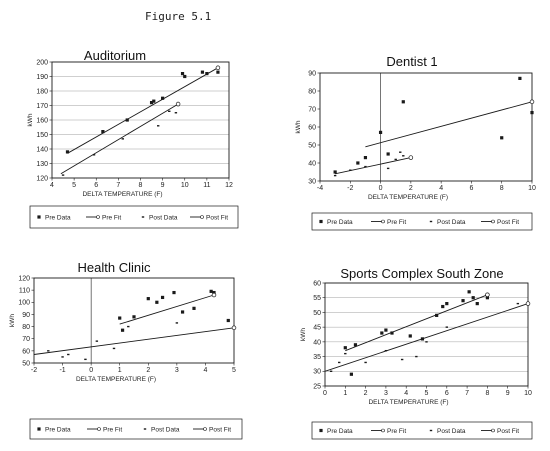  I want to click on x-tick-label: 11, so click(206, 185).